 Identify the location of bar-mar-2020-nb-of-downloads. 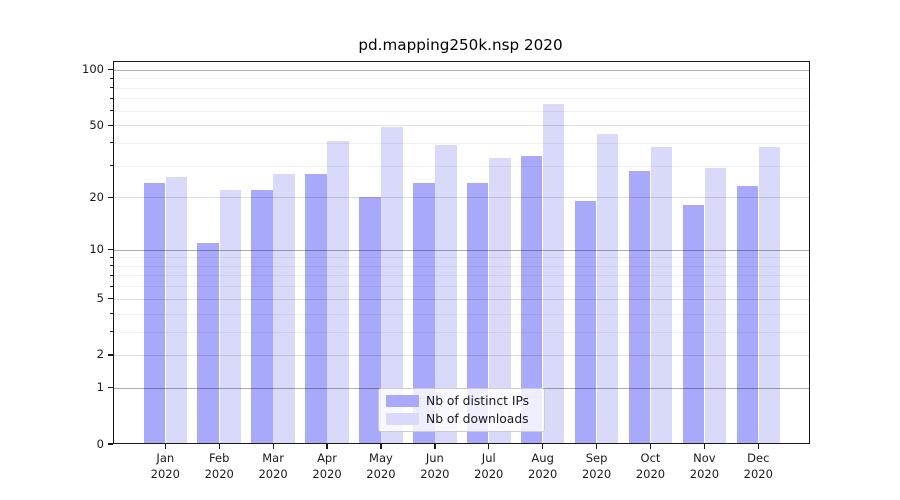
(284, 308).